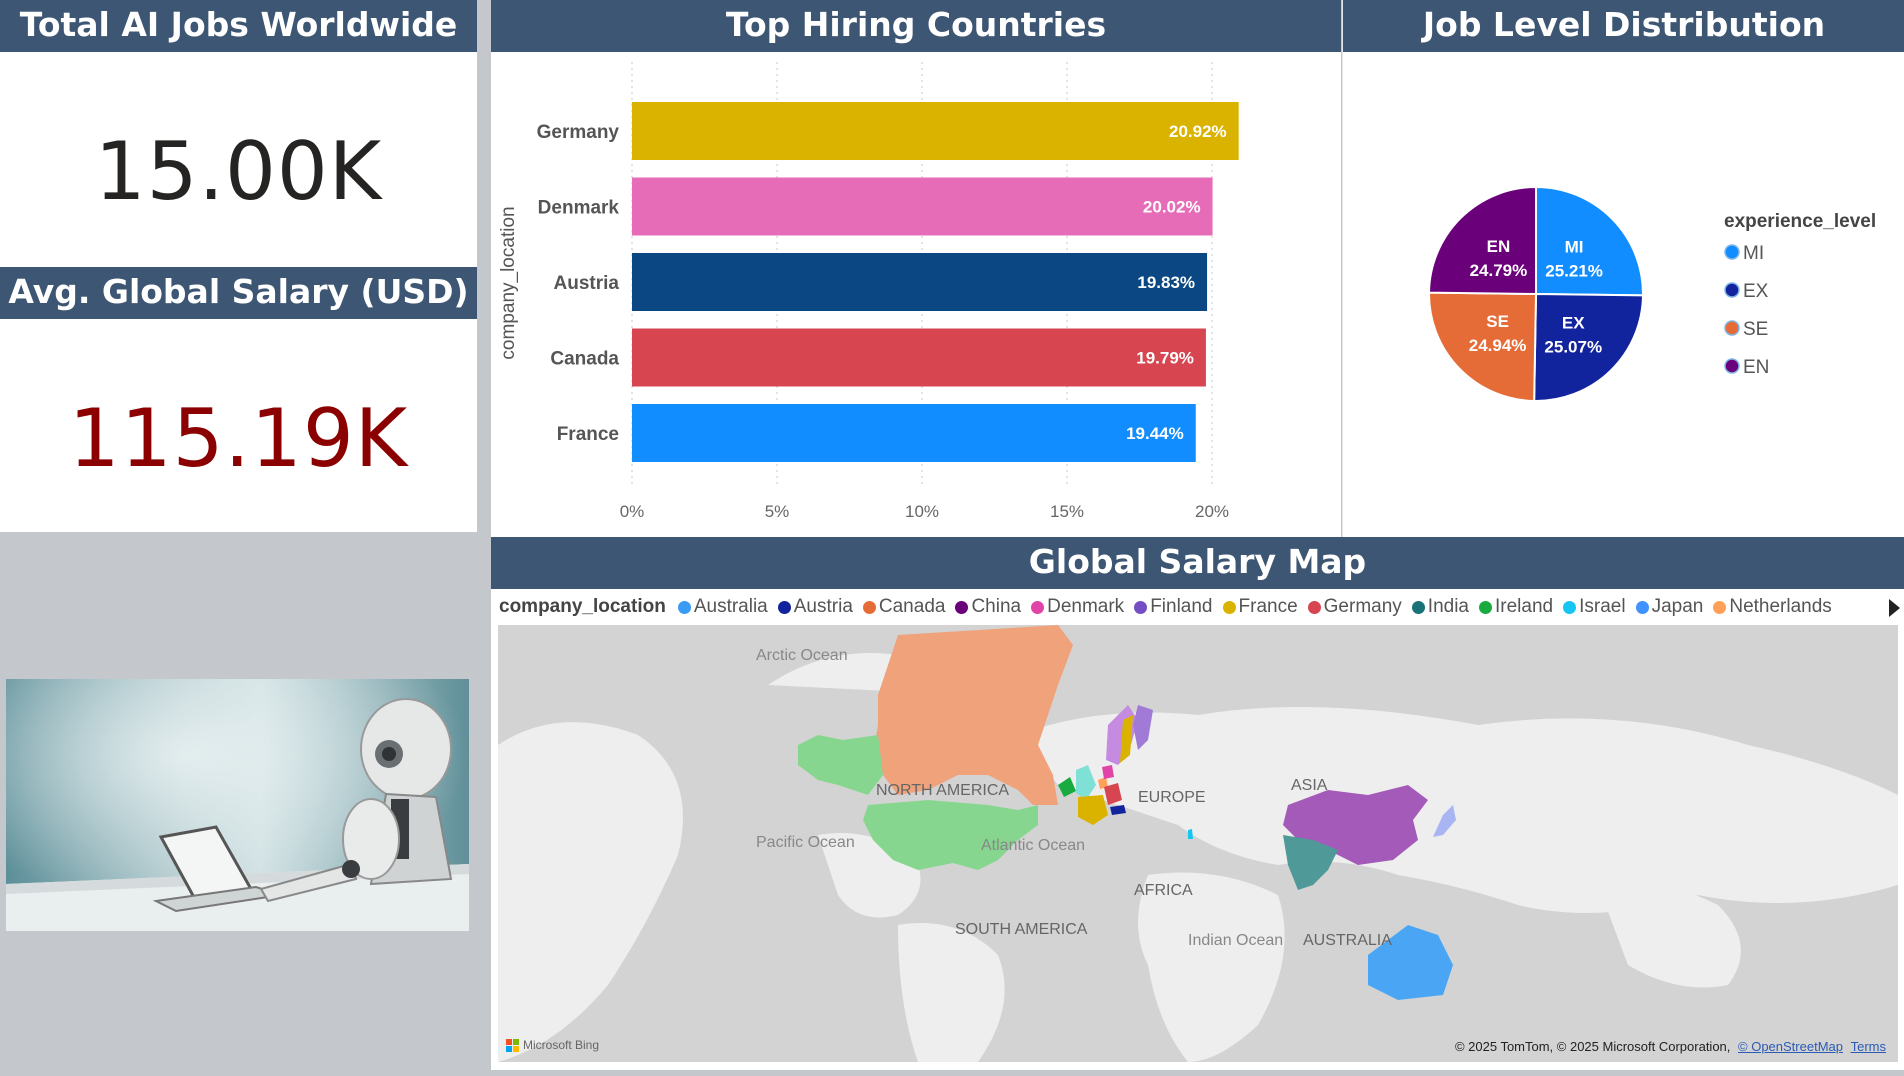 The height and width of the screenshot is (1076, 1904). What do you see at coordinates (1260, 607) in the screenshot?
I see `map-legend-item: France` at bounding box center [1260, 607].